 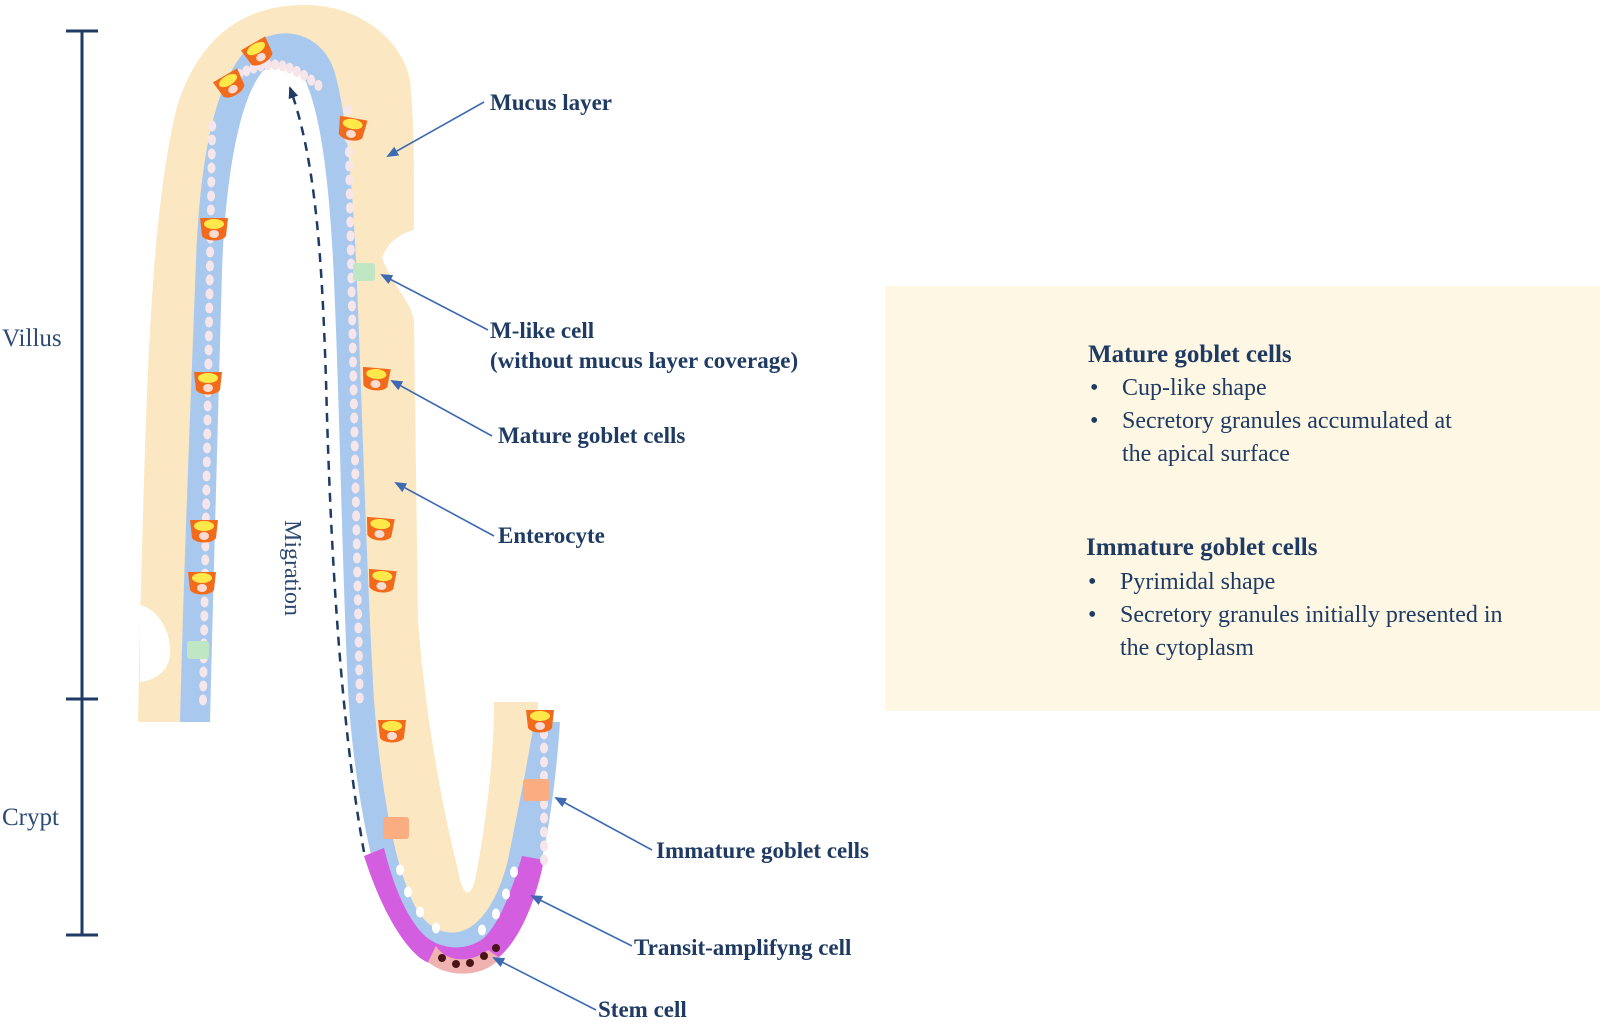 What do you see at coordinates (396, 828) in the screenshot?
I see `immature-goblet-cell` at bounding box center [396, 828].